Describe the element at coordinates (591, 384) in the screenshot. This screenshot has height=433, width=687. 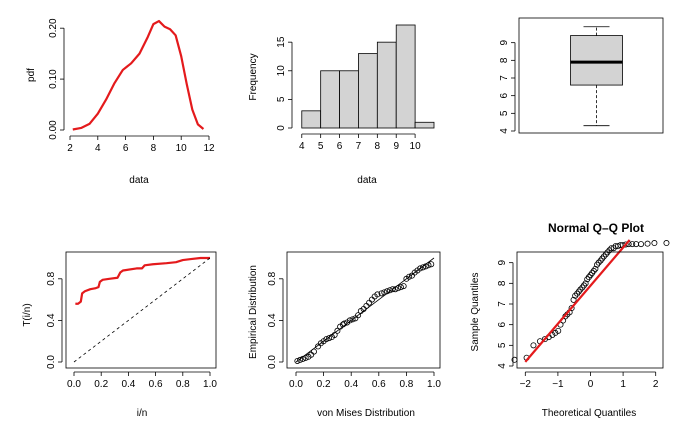
I see `qq-xtick-label: 0` at that location.